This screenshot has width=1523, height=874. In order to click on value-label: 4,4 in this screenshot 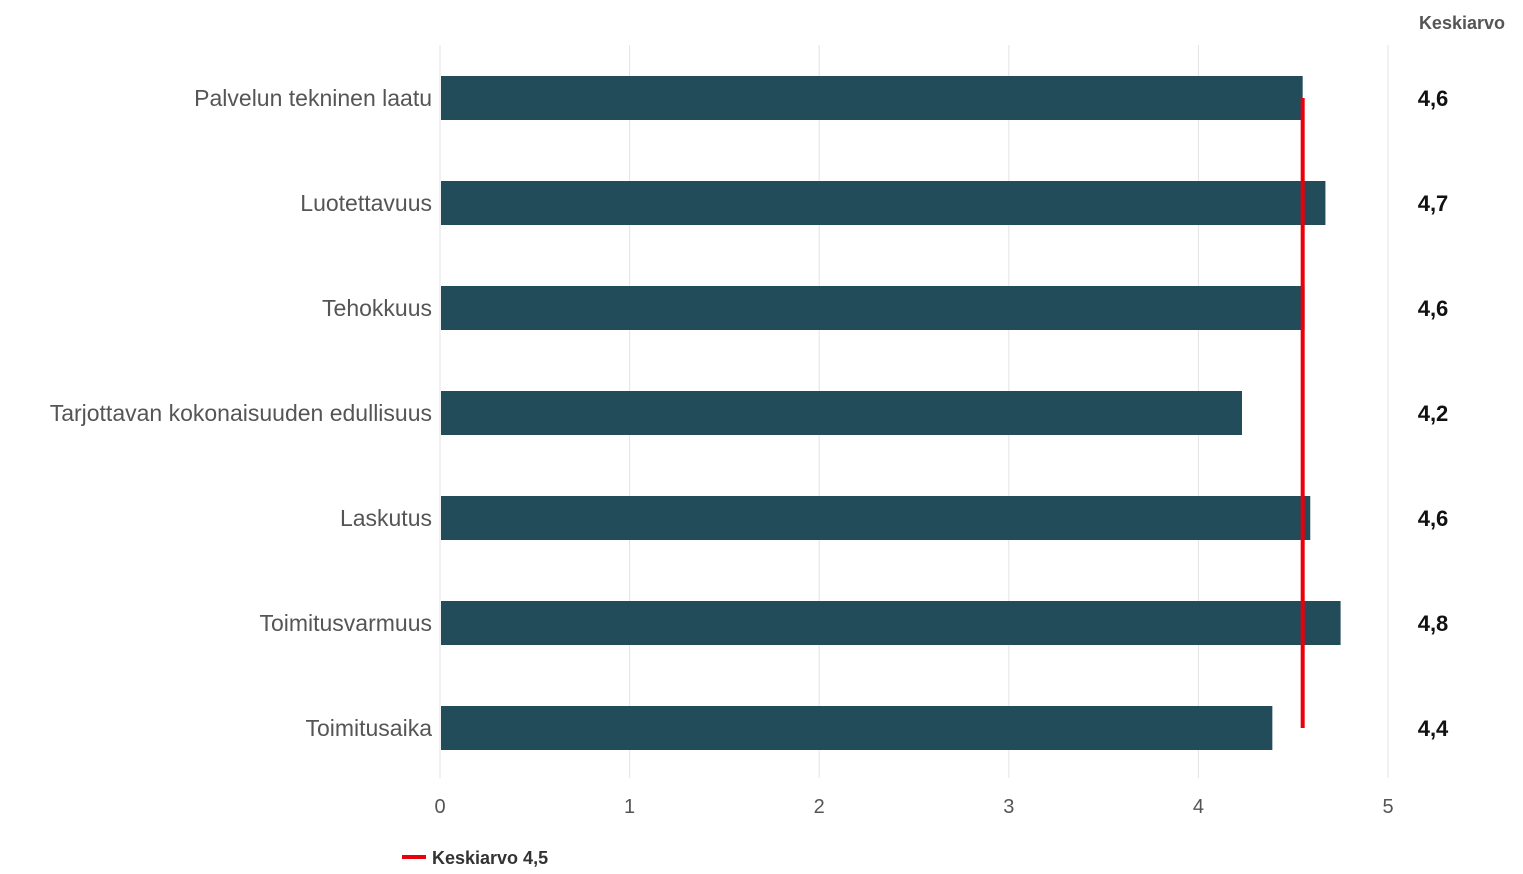, I will do `click(1433, 728)`.